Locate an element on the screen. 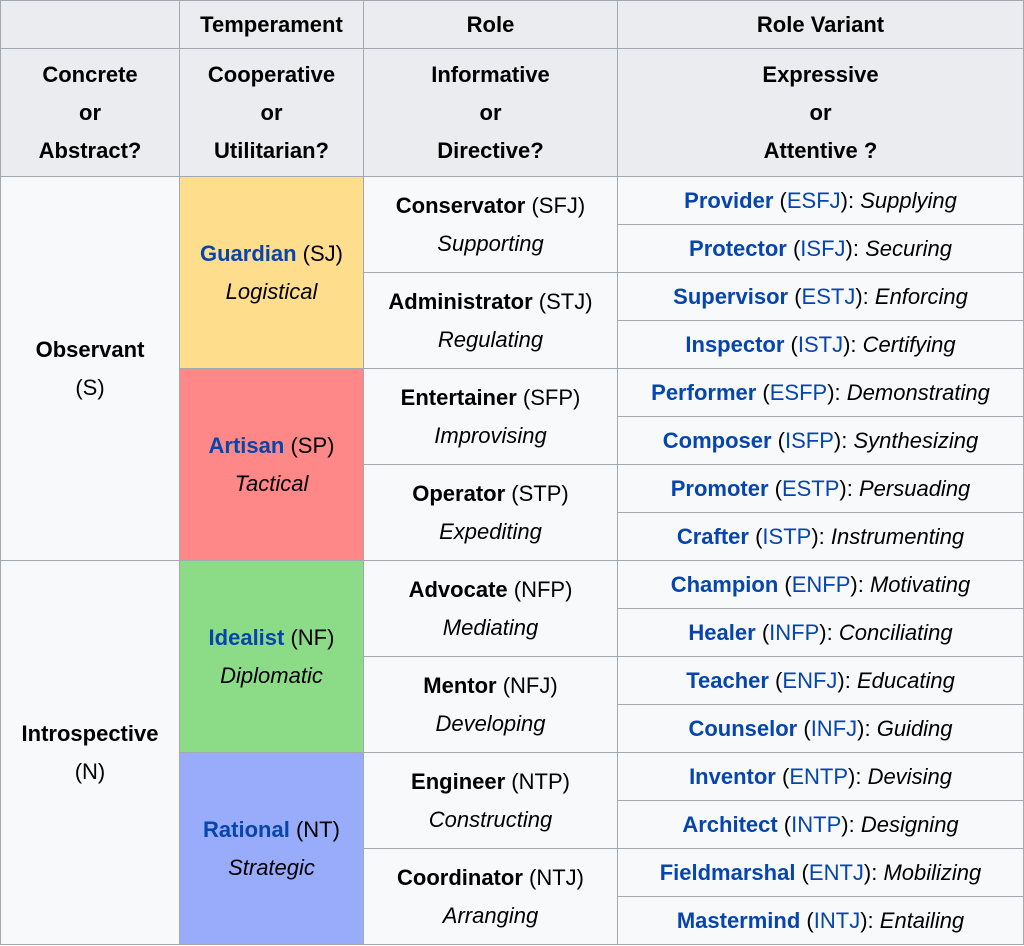 The image size is (1024, 946). role-name: Coordinator is located at coordinates (460, 877).